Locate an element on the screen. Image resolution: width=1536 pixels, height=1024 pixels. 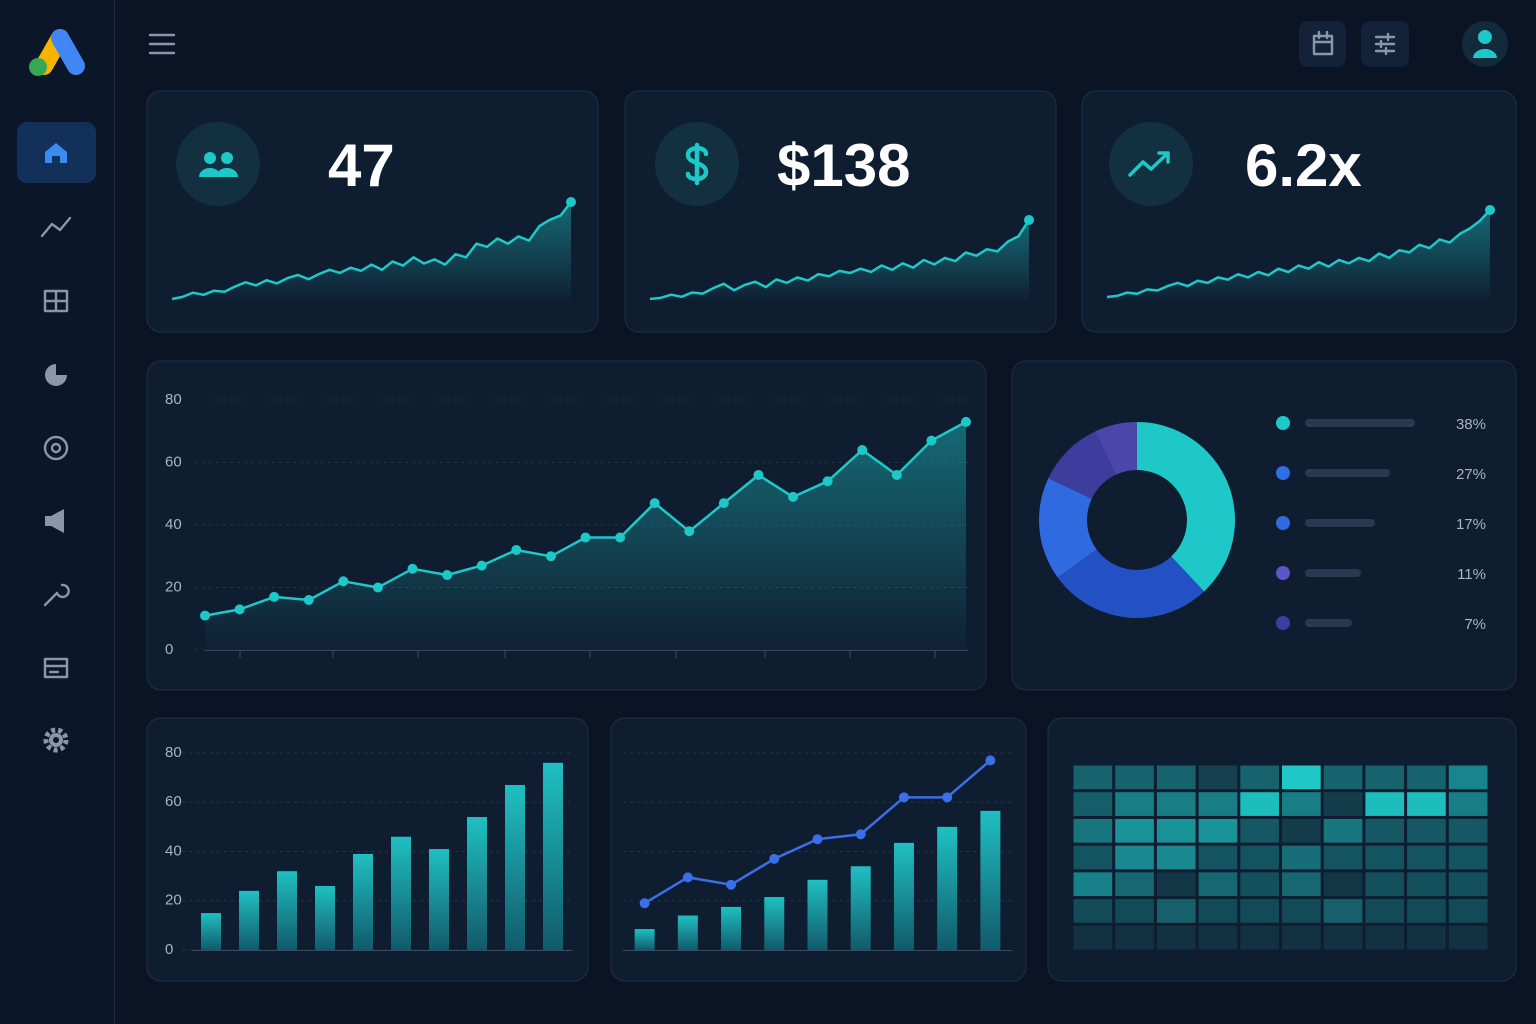
nav-tools is located at coordinates (56, 595).